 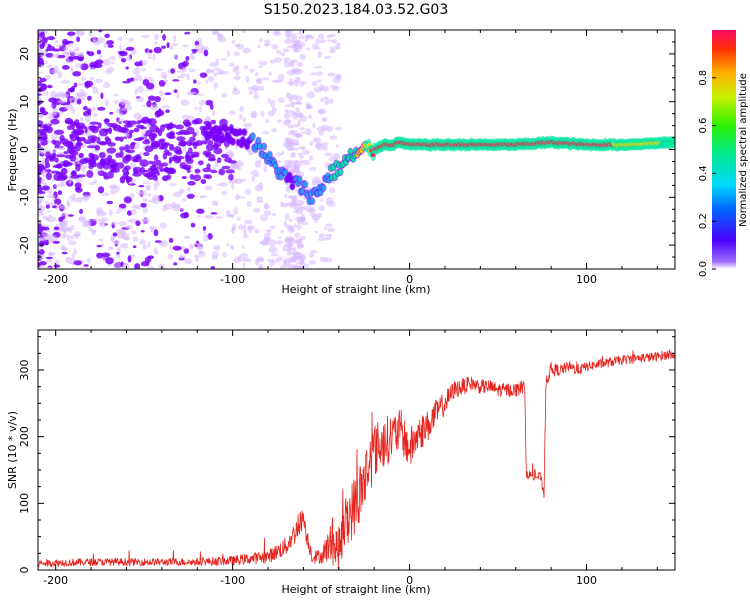 What do you see at coordinates (707, 173) in the screenshot?
I see `colorbar-ticks: 0.0 0.2 0.4 0.6 0.8` at bounding box center [707, 173].